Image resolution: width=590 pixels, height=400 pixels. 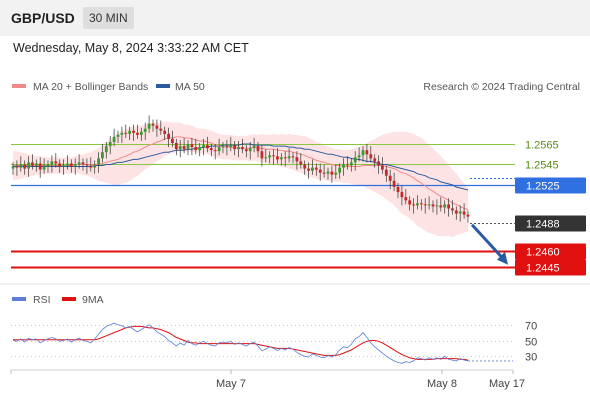 I want to click on ma50-legend-label: MA 50, so click(x=190, y=87).